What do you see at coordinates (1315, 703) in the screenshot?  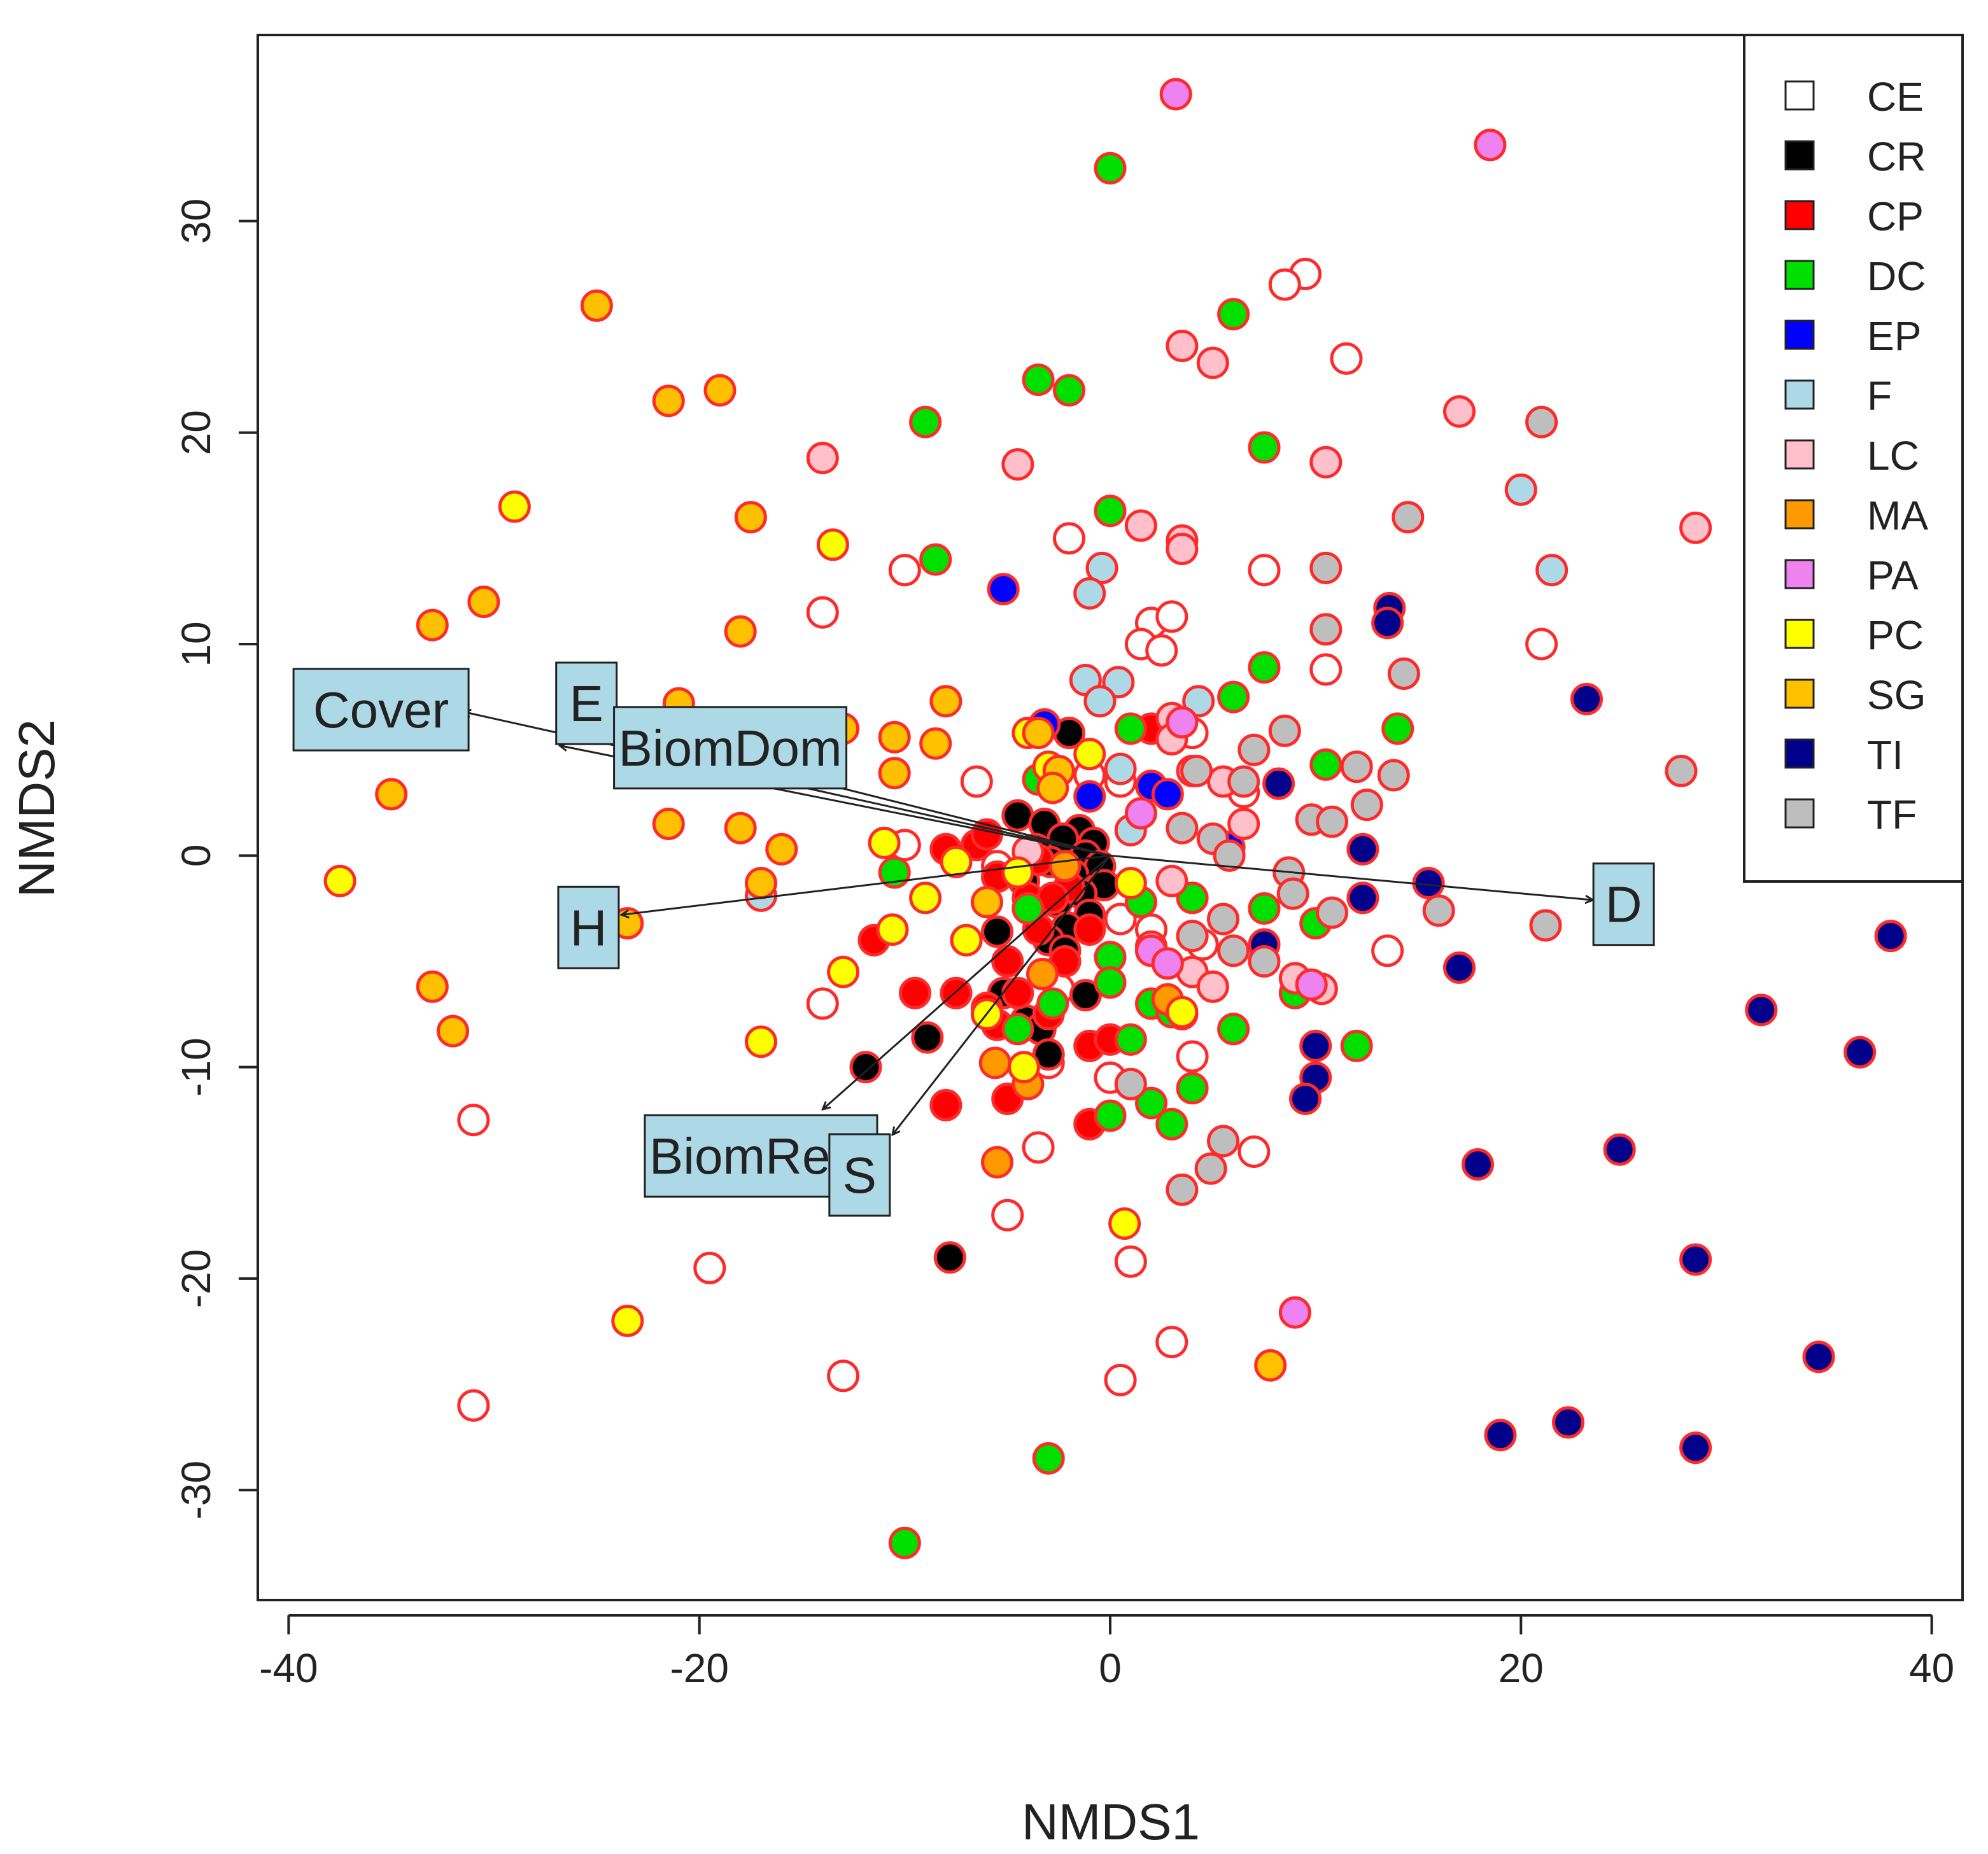 I see `series-pa` at bounding box center [1315, 703].